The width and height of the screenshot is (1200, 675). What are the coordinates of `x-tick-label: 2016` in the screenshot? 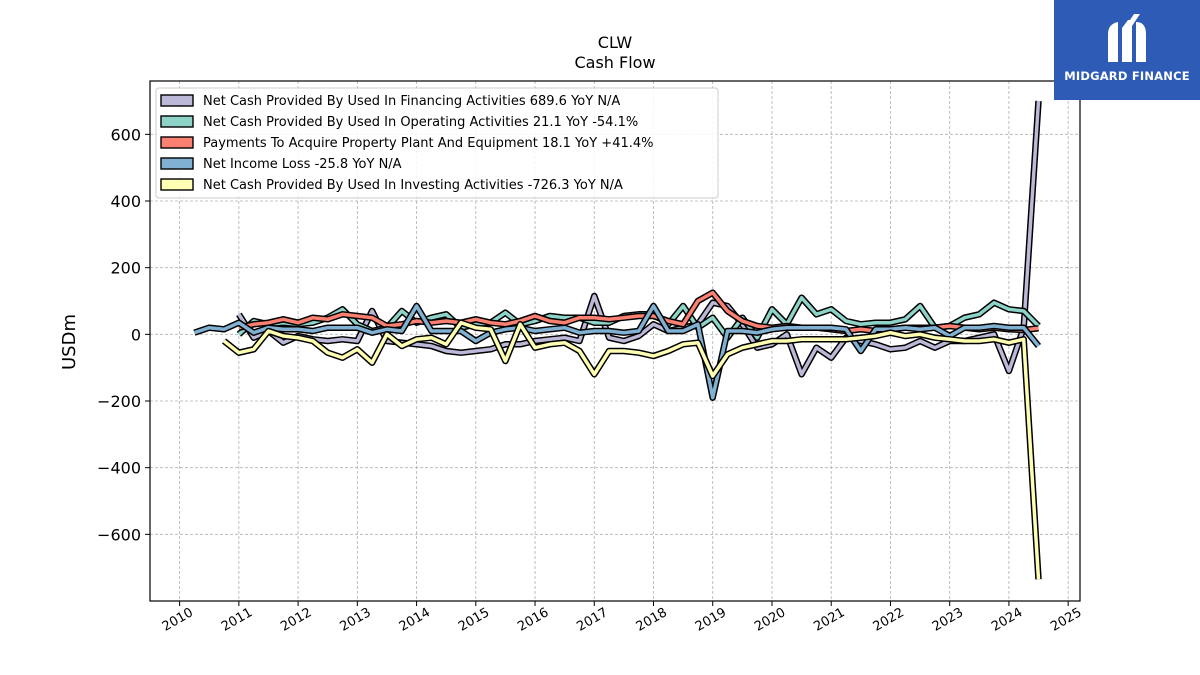 It's located at (533, 620).